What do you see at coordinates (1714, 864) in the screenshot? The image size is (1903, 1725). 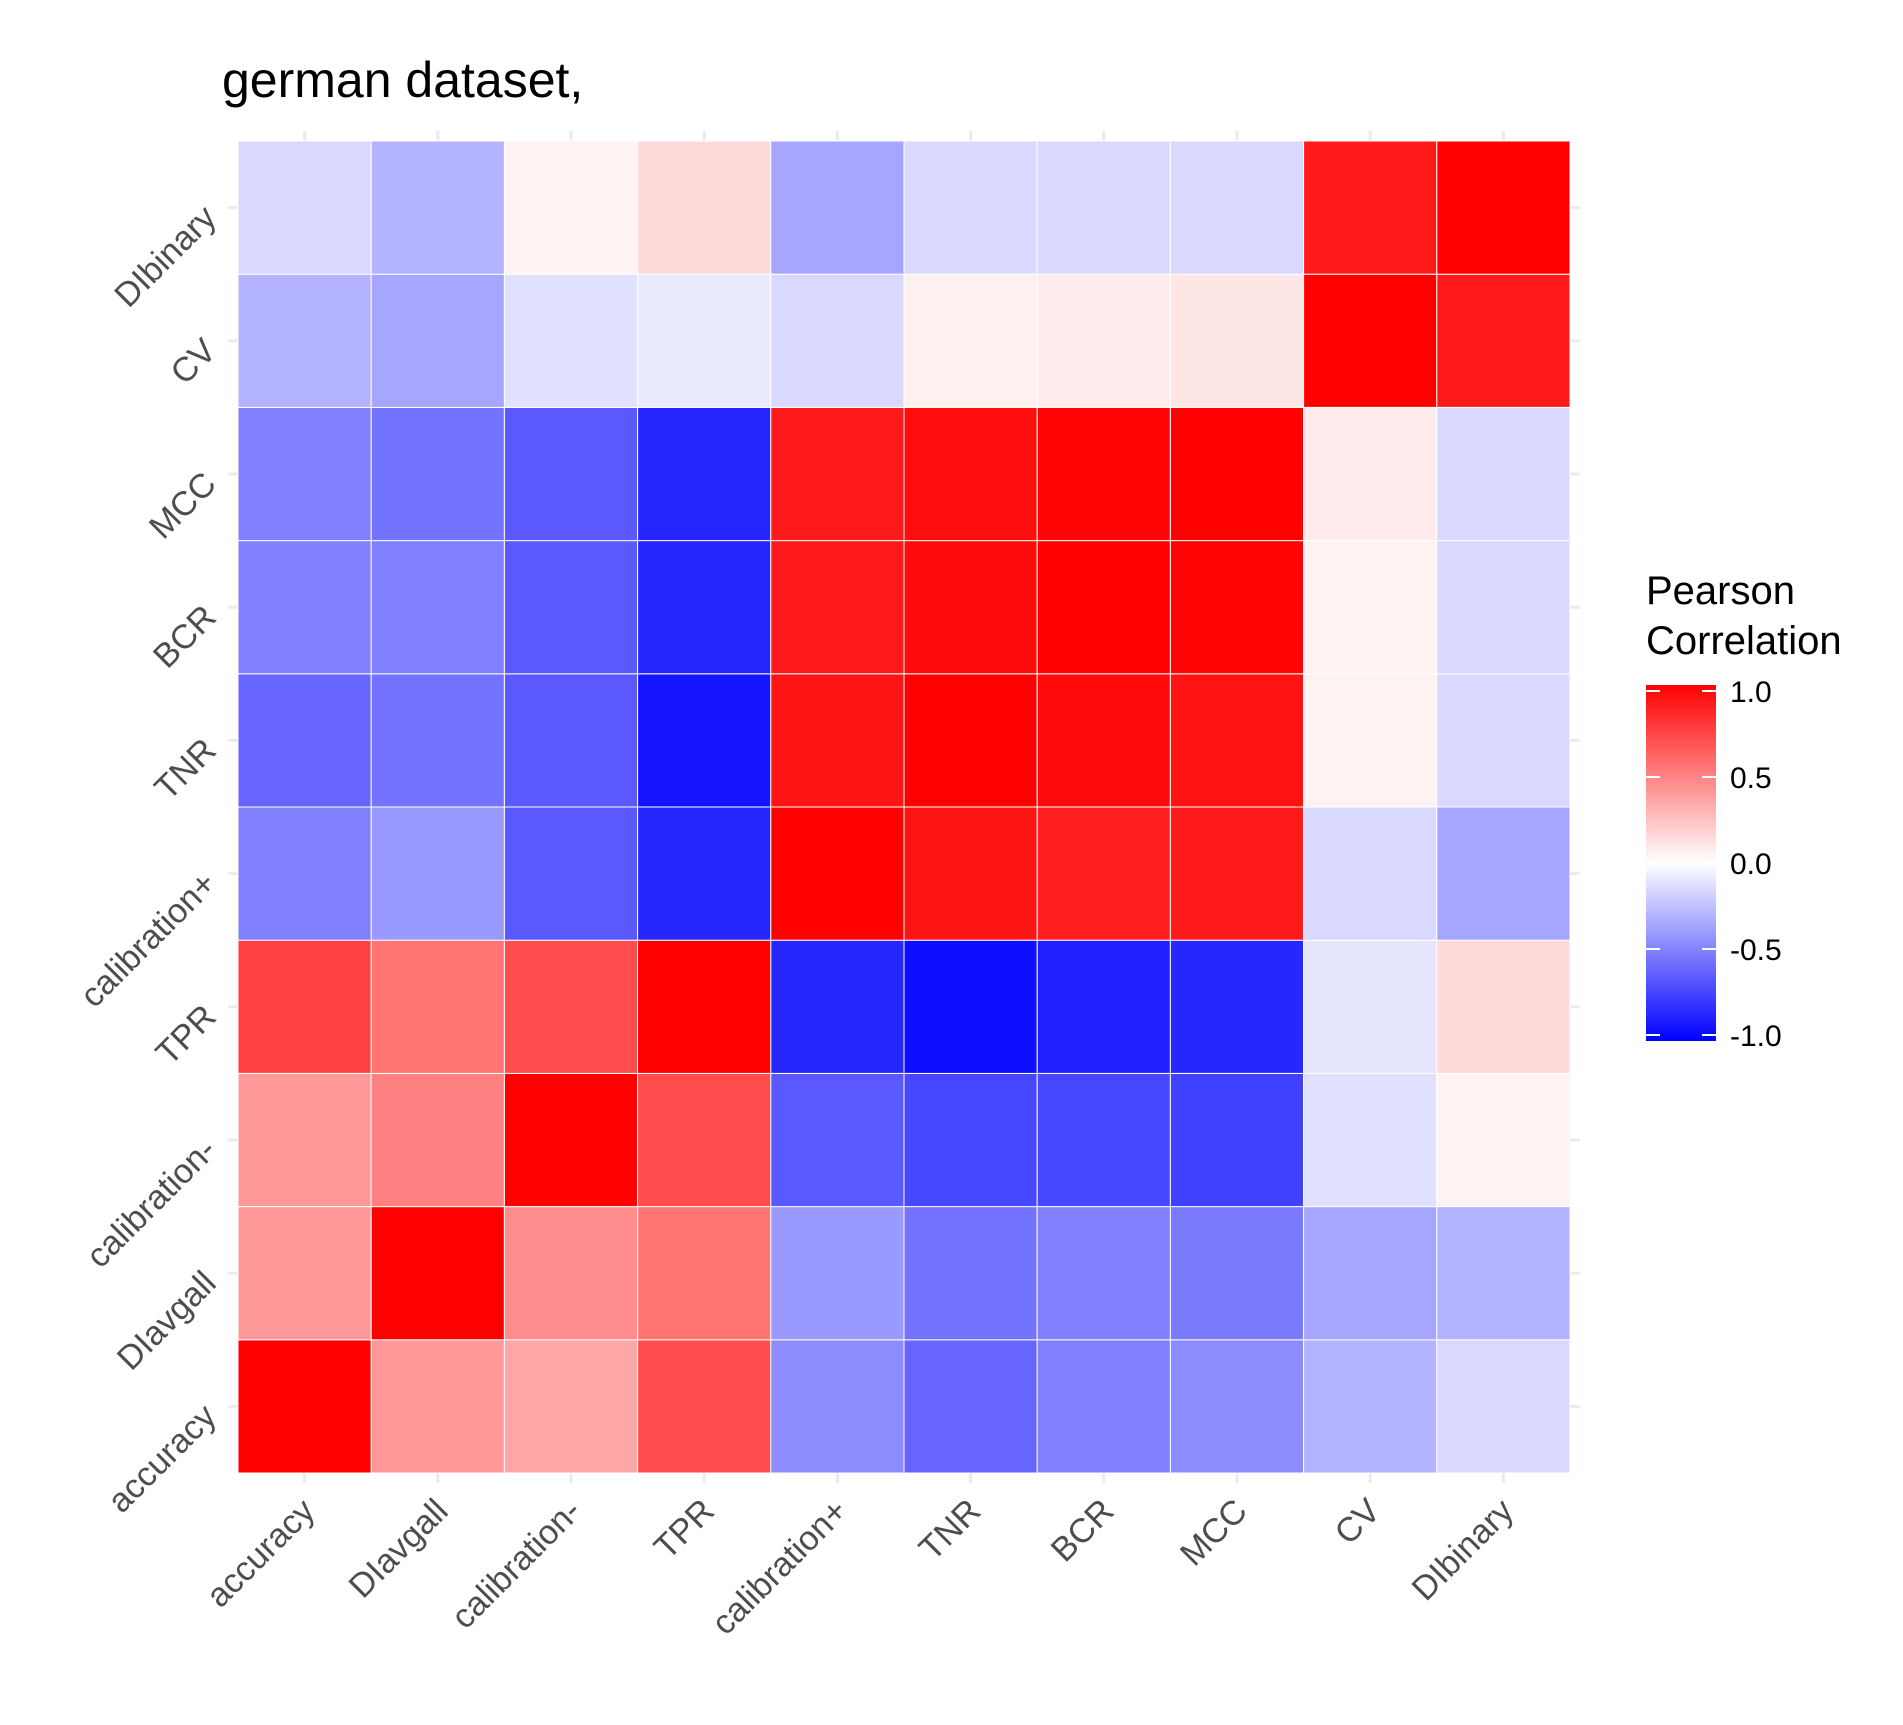 I see `legend-ticks: 1.0 0.5 0.0 -0.5 -1.0` at bounding box center [1714, 864].